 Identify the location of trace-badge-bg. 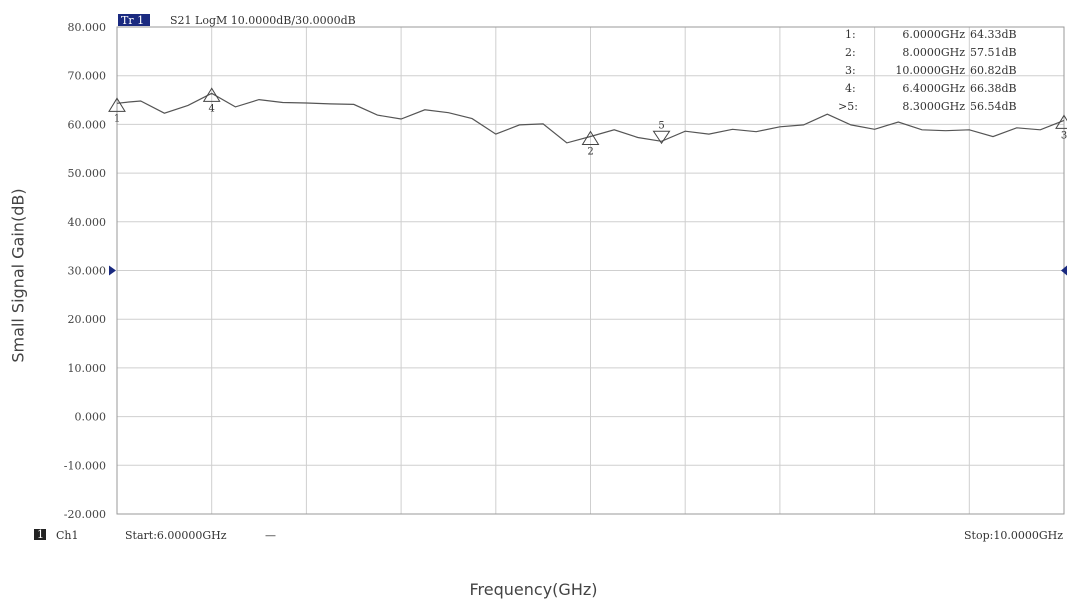
(134, 20).